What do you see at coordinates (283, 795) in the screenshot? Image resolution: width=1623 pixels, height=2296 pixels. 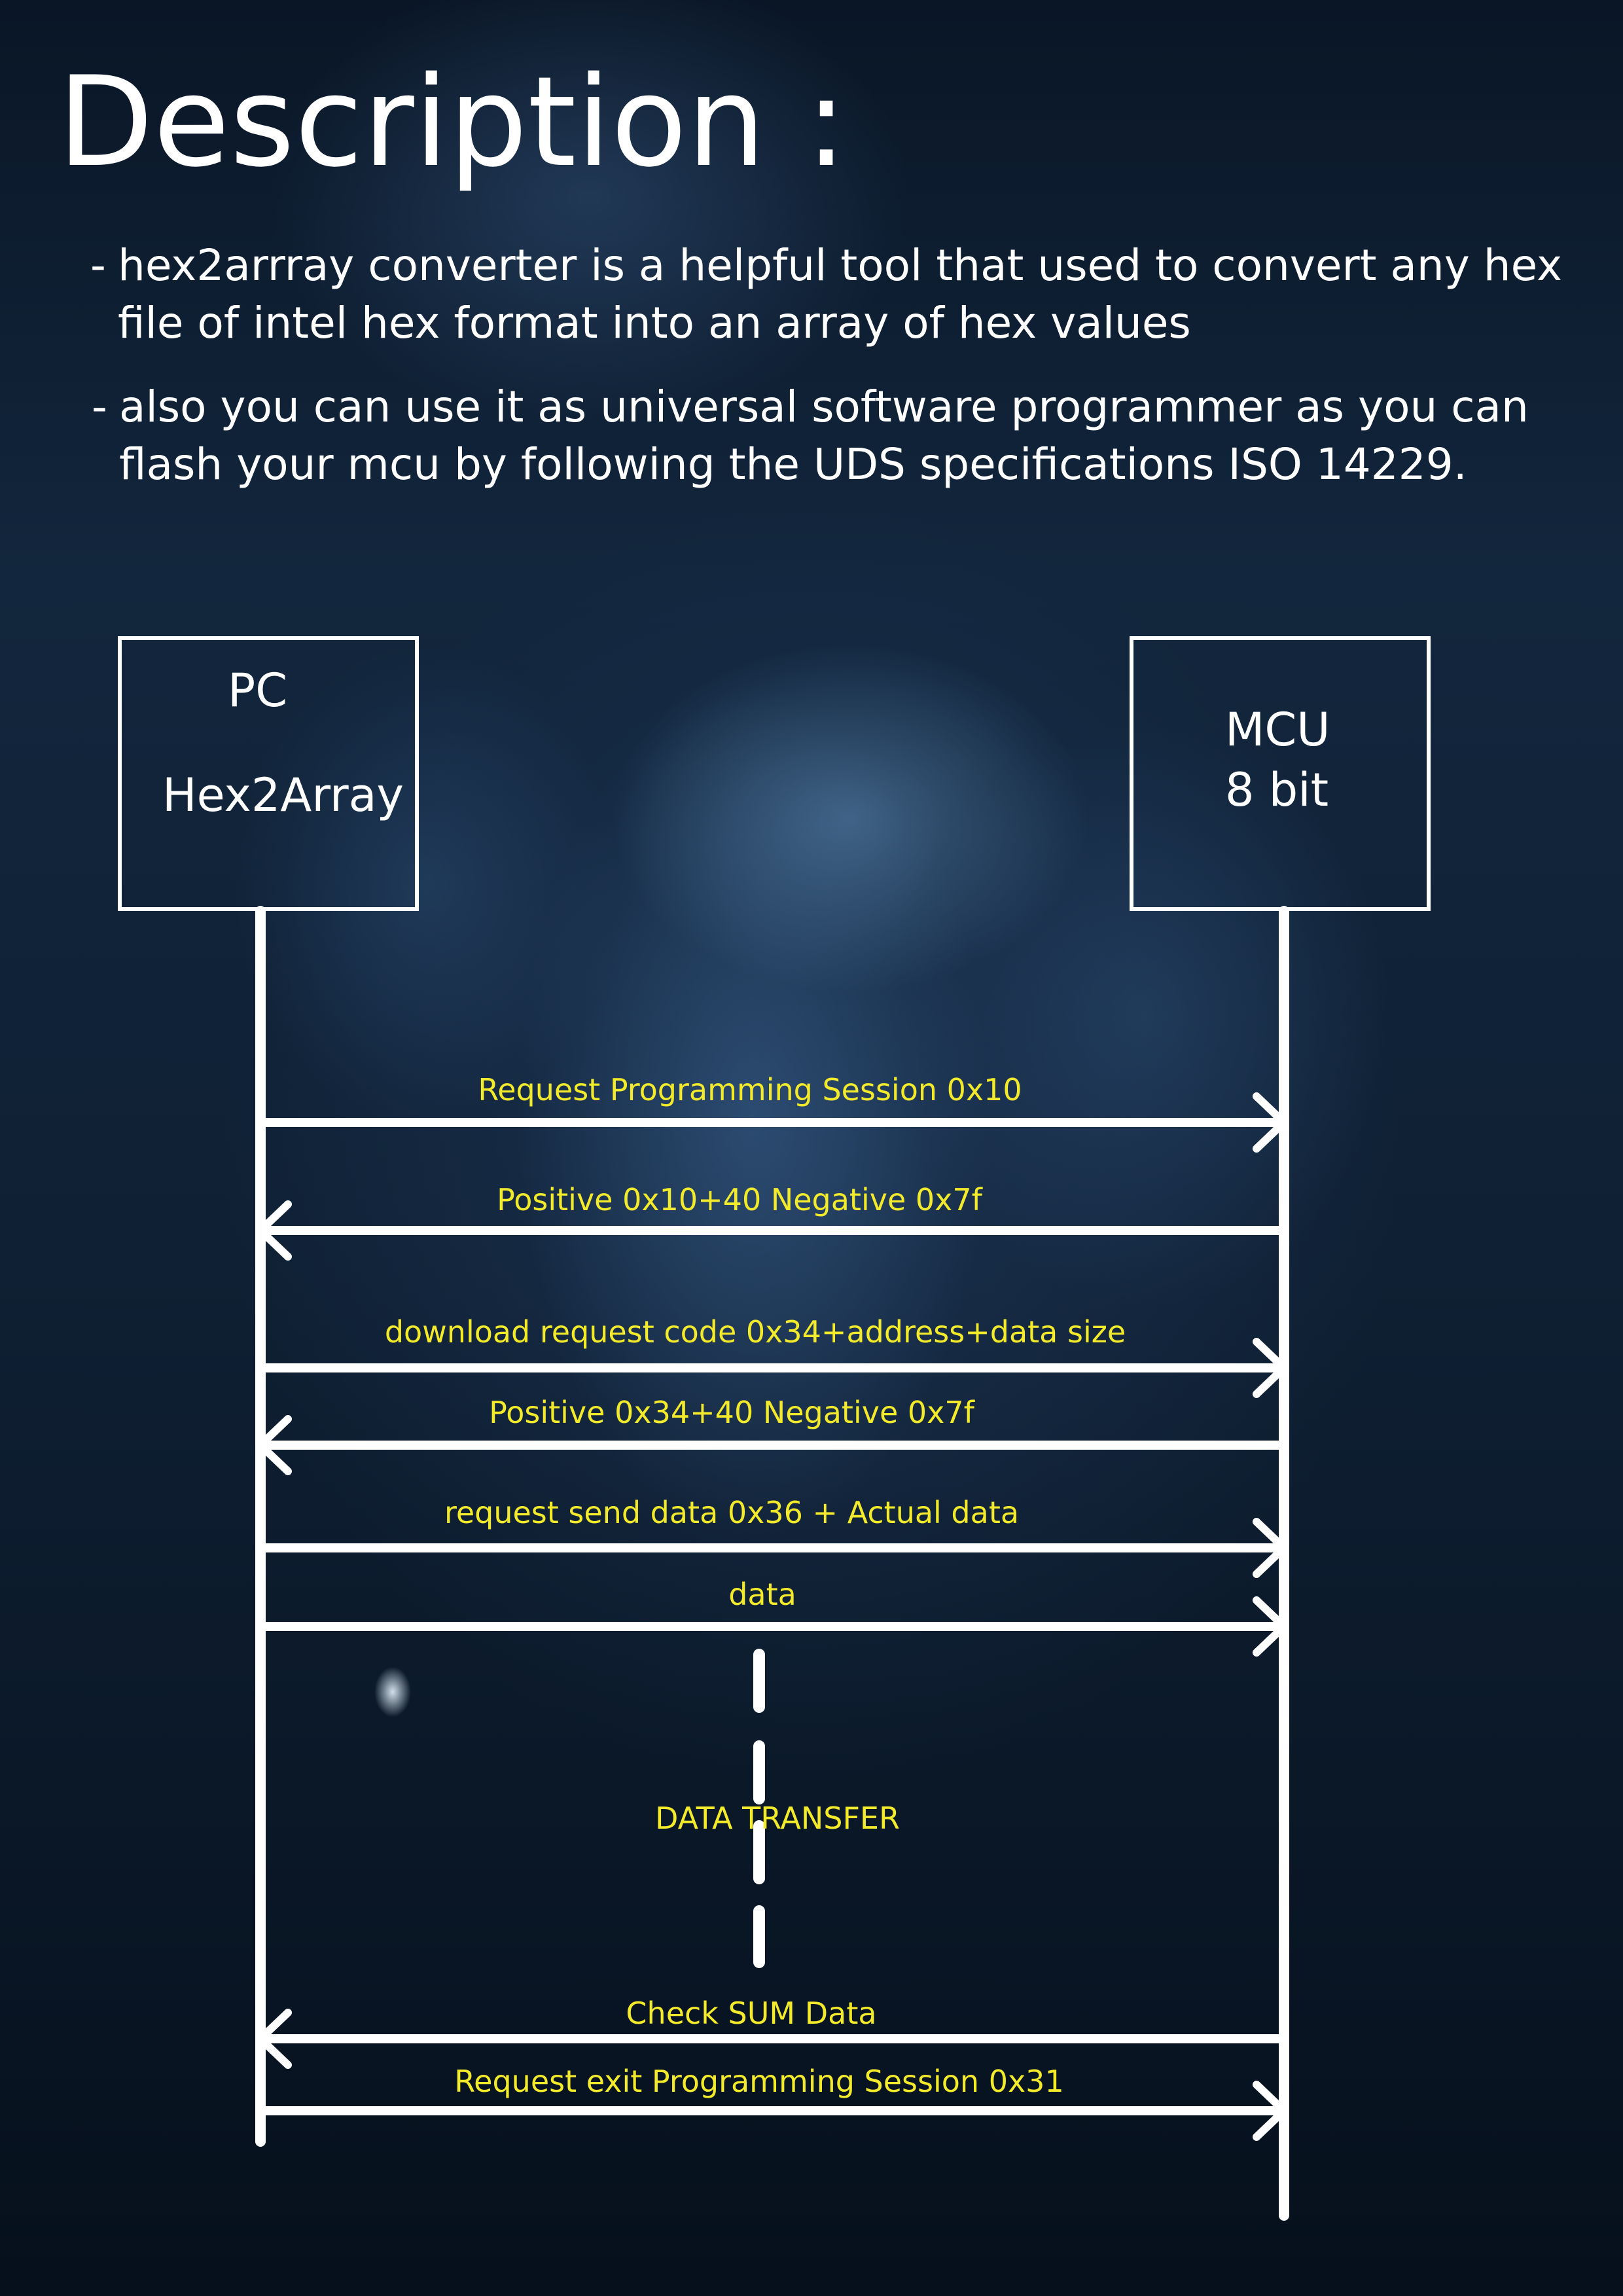 I see `pc-app-label: Hex2Array` at bounding box center [283, 795].